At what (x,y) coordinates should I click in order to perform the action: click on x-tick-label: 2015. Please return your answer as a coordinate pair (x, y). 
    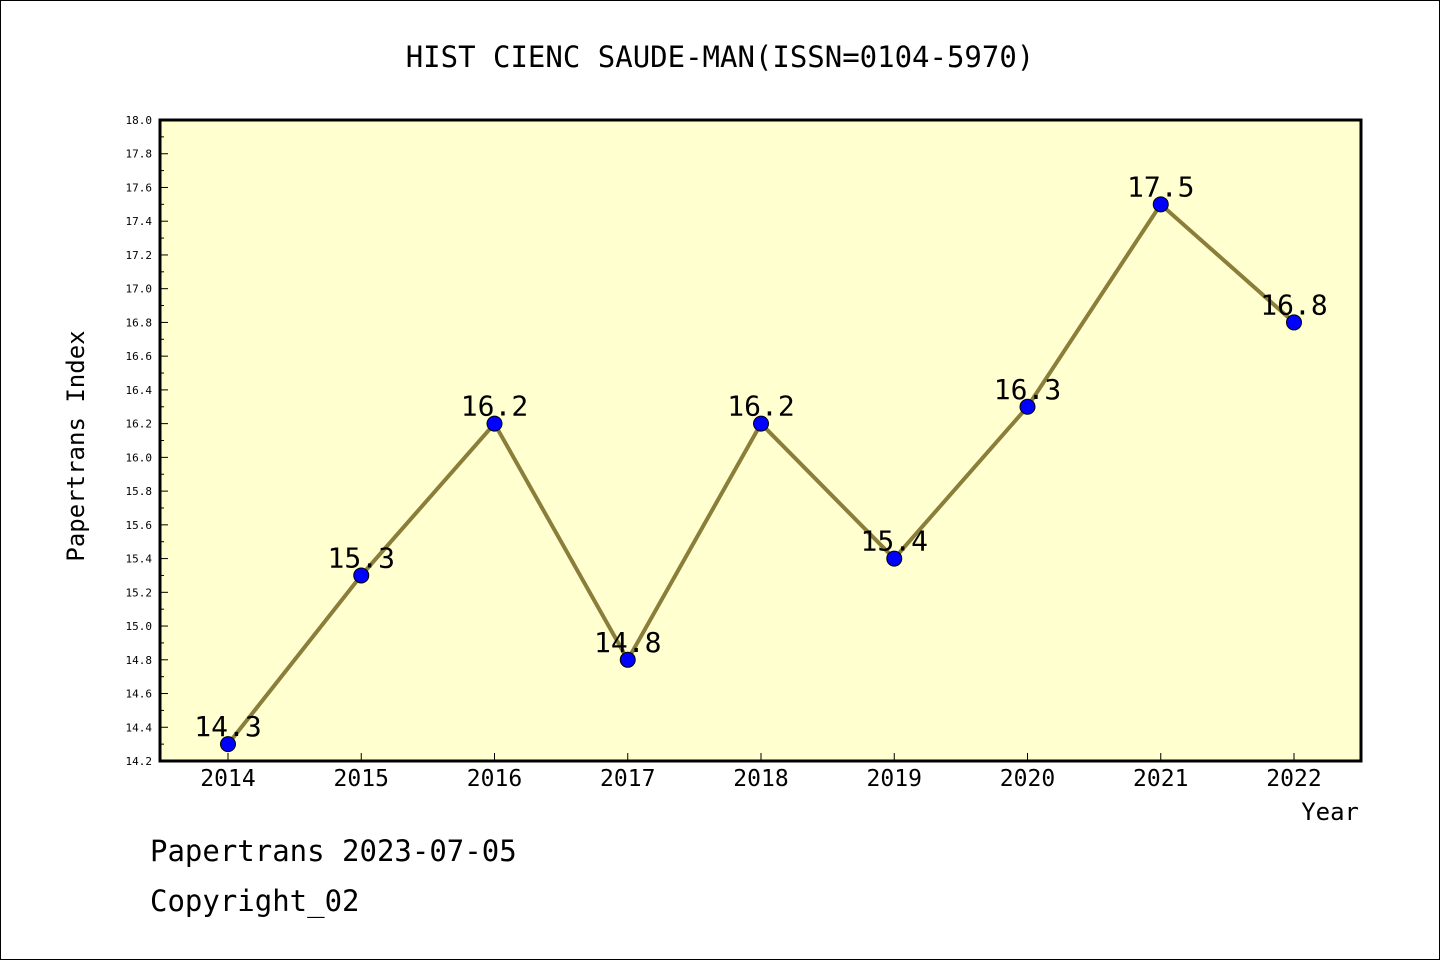
    Looking at the image, I should click on (361, 779).